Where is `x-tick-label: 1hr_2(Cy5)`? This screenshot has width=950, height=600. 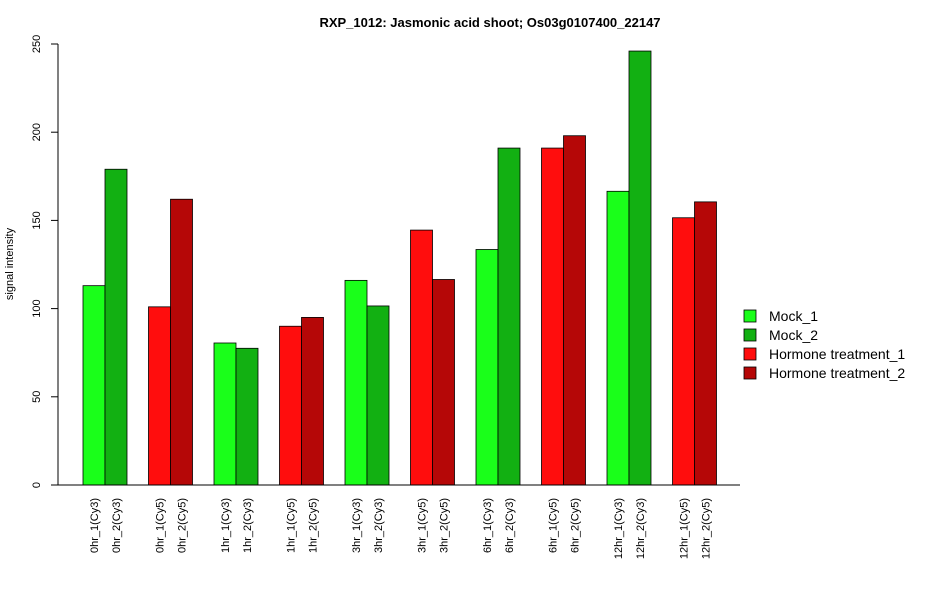 x-tick-label: 1hr_2(Cy5) is located at coordinates (314, 525).